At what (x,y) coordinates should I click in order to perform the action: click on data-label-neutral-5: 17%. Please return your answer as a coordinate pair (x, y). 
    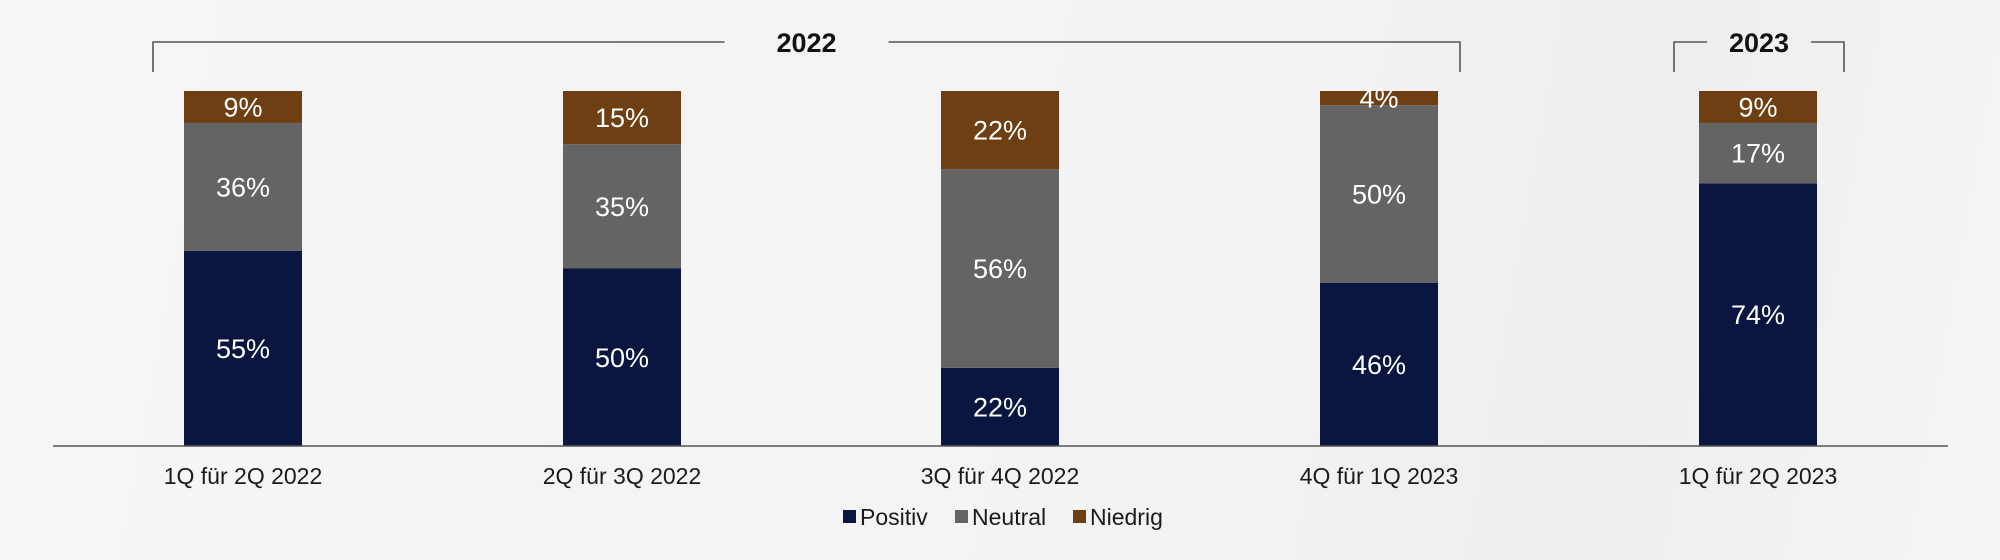
    Looking at the image, I should click on (1758, 154).